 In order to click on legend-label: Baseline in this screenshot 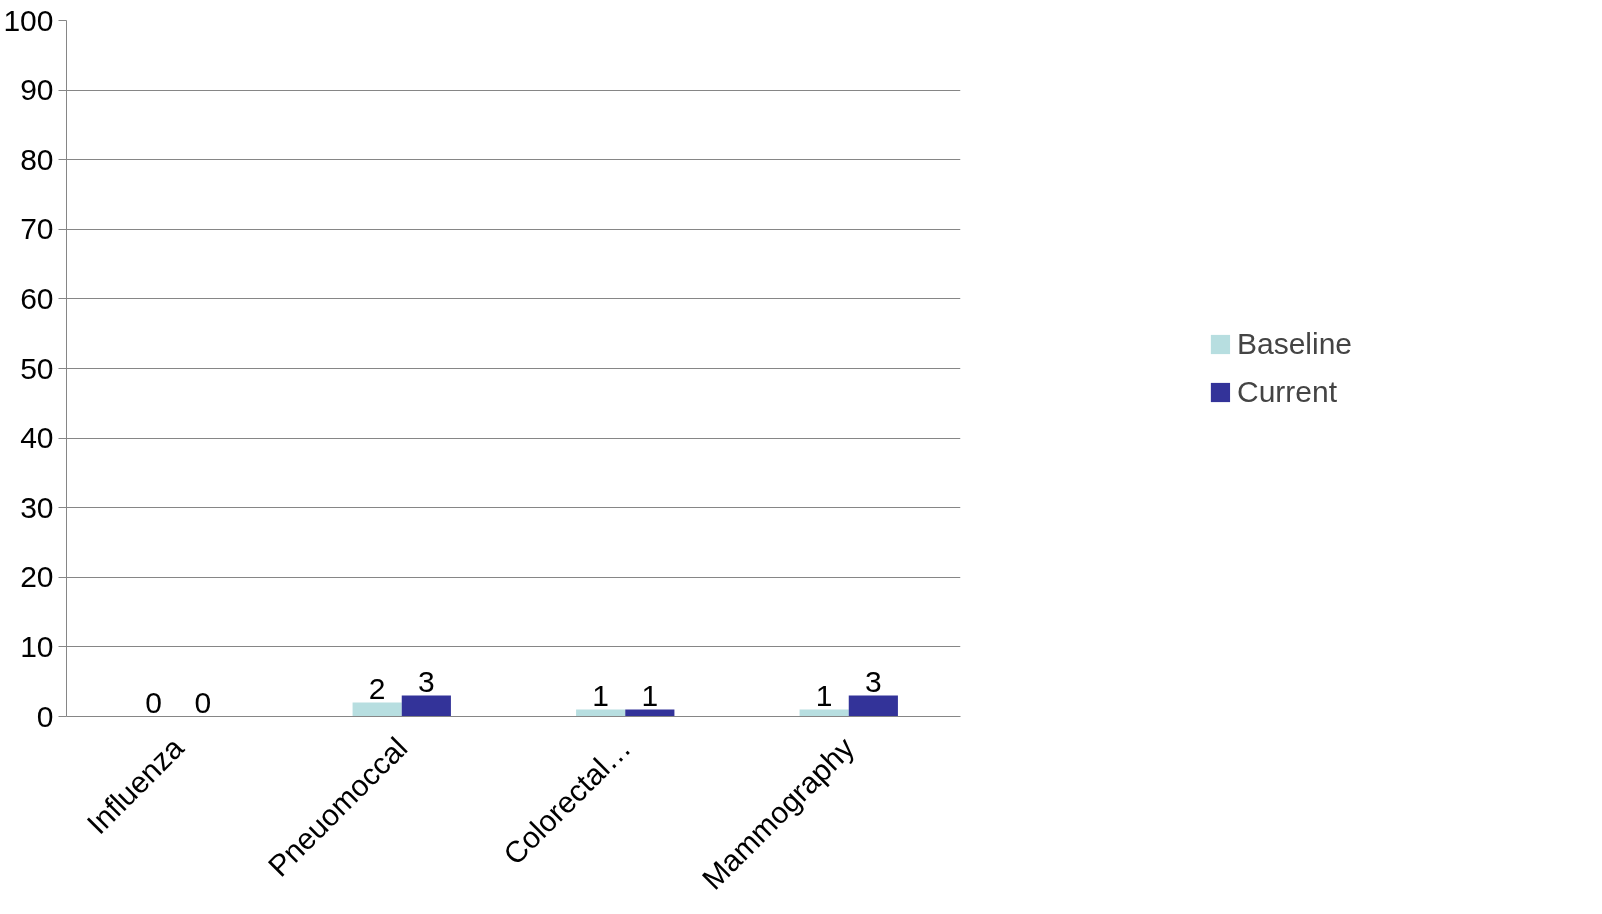, I will do `click(1294, 344)`.